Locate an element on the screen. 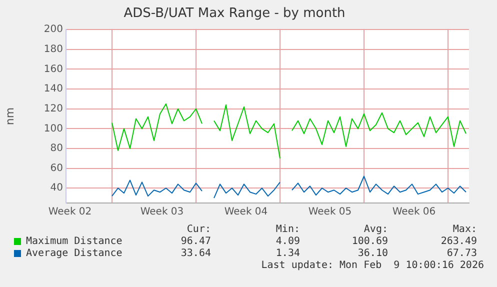  text: 1.34 is located at coordinates (288, 253).